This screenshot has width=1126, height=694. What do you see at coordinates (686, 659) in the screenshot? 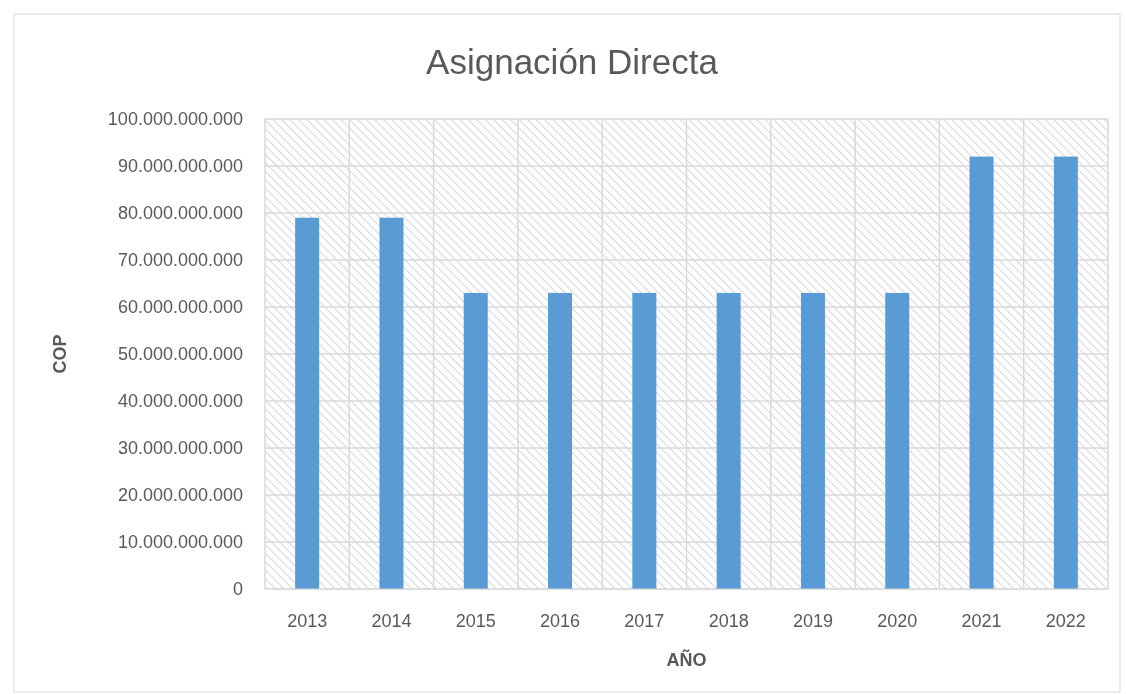
I see `x-axis-title: AÑO` at bounding box center [686, 659].